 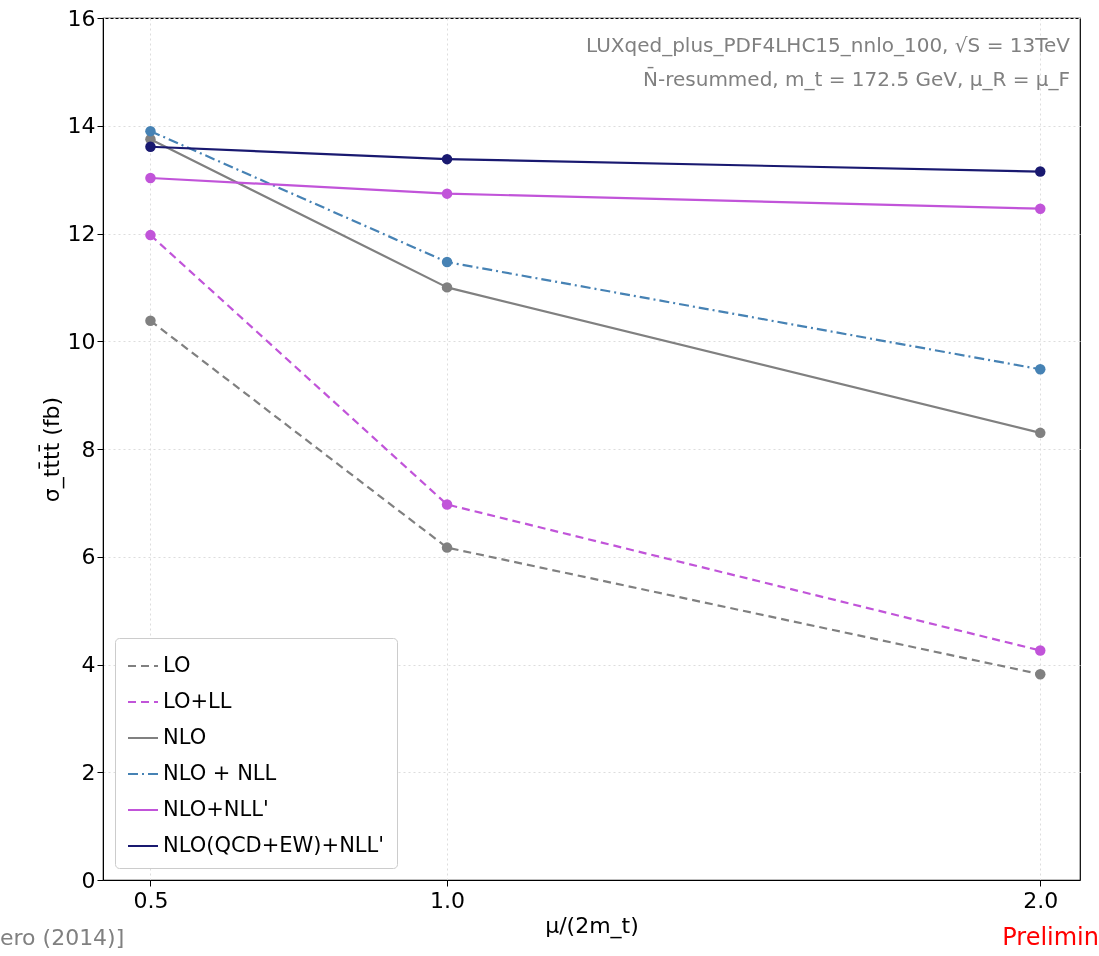 I want to click on legend-label: NLO(QCD+EW)+NLL', so click(x=274, y=845).